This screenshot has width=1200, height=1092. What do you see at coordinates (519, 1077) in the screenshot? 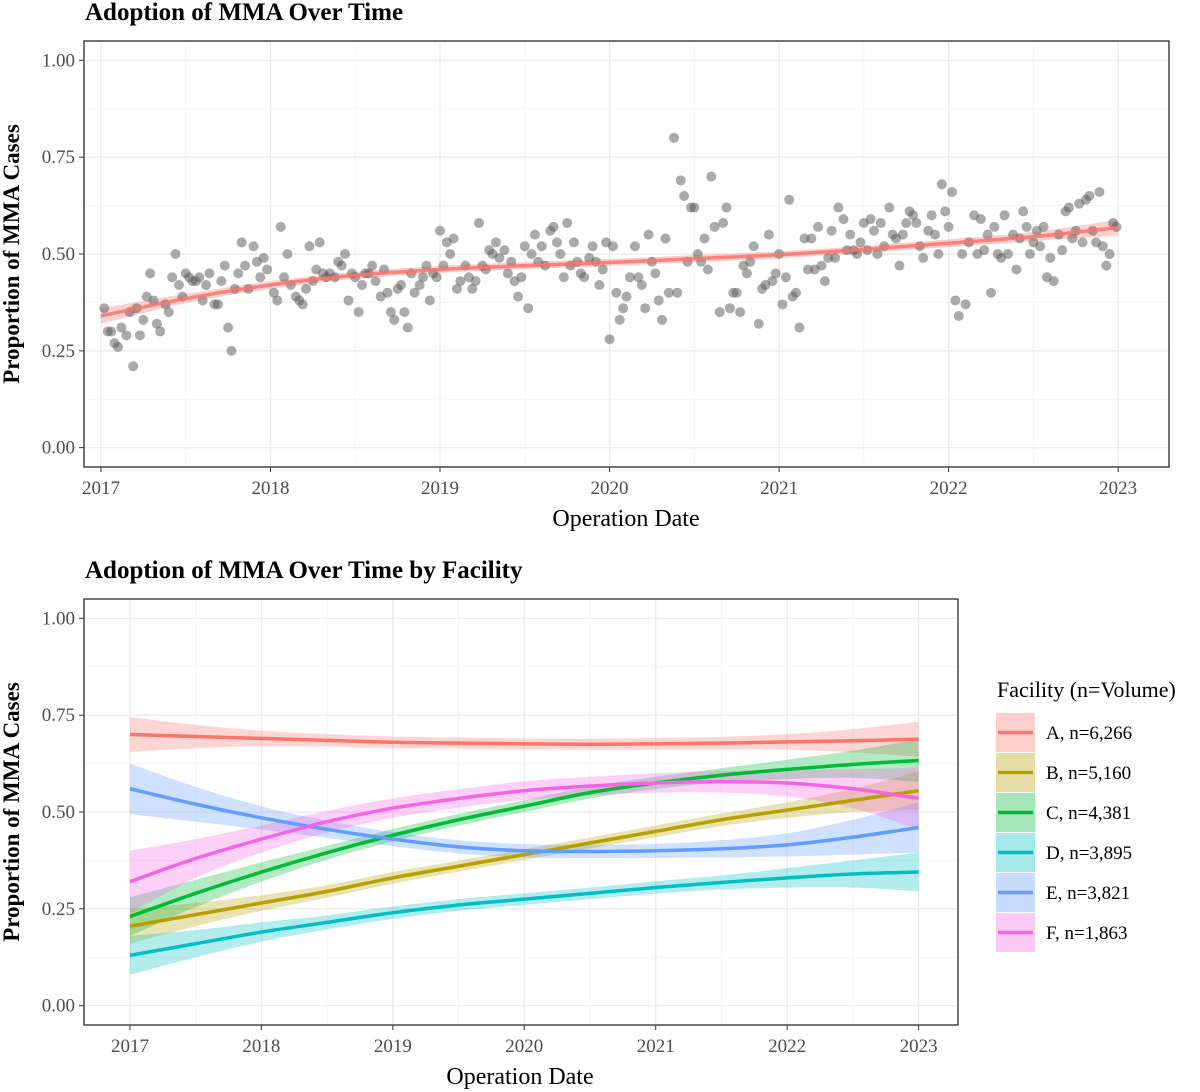
I see `x-axis-label: Operation Date` at bounding box center [519, 1077].